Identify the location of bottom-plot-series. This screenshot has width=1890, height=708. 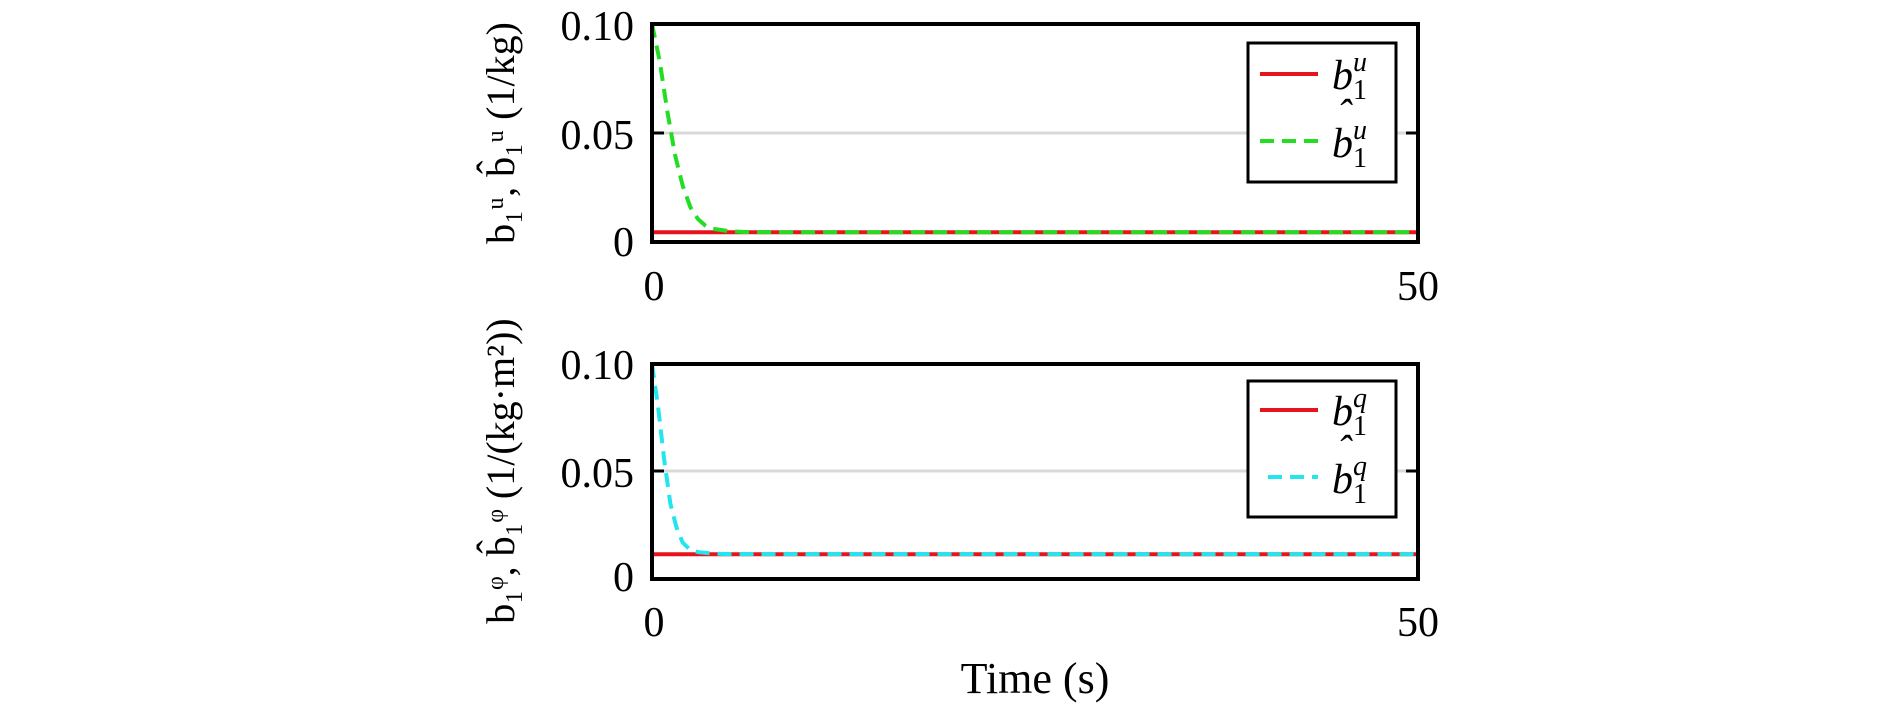
(1034, 460).